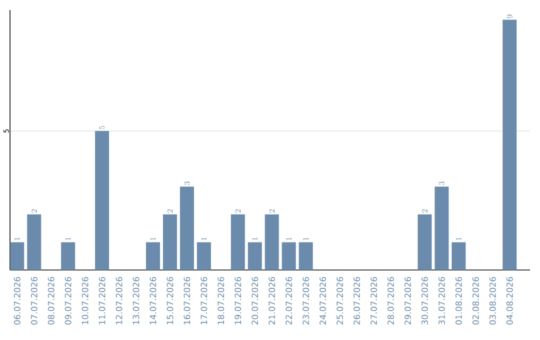  Describe the element at coordinates (51, 301) in the screenshot. I see `x-tick-label: 08.07.2026` at that location.